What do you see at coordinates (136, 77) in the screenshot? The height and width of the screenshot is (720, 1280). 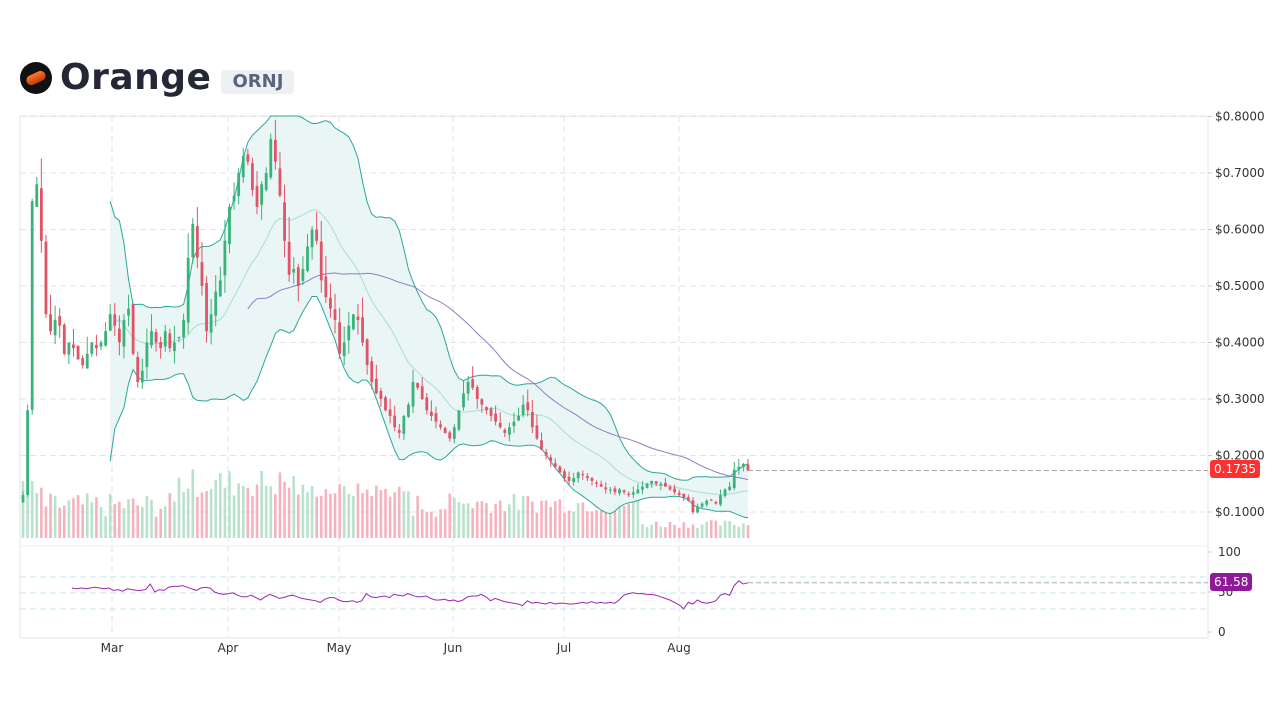 I see `asset-name: Orange` at bounding box center [136, 77].